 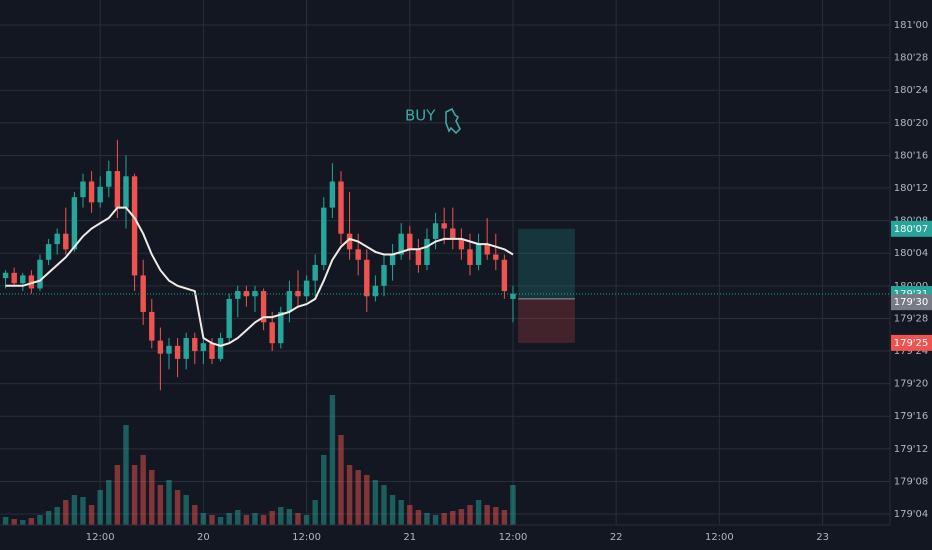 What do you see at coordinates (911, 481) in the screenshot?
I see `y-tick-label: 179'08` at bounding box center [911, 481].